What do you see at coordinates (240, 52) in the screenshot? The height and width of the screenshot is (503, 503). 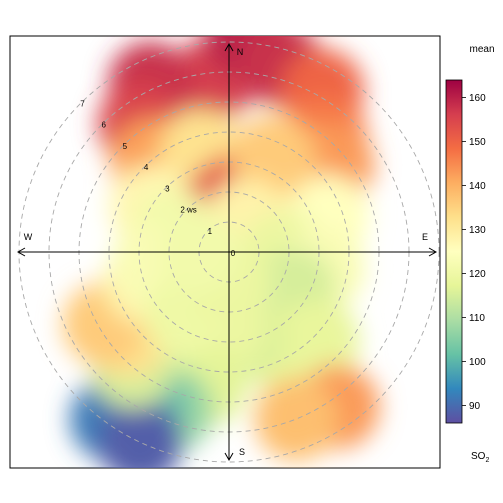 I see `compass-north-label: N` at bounding box center [240, 52].